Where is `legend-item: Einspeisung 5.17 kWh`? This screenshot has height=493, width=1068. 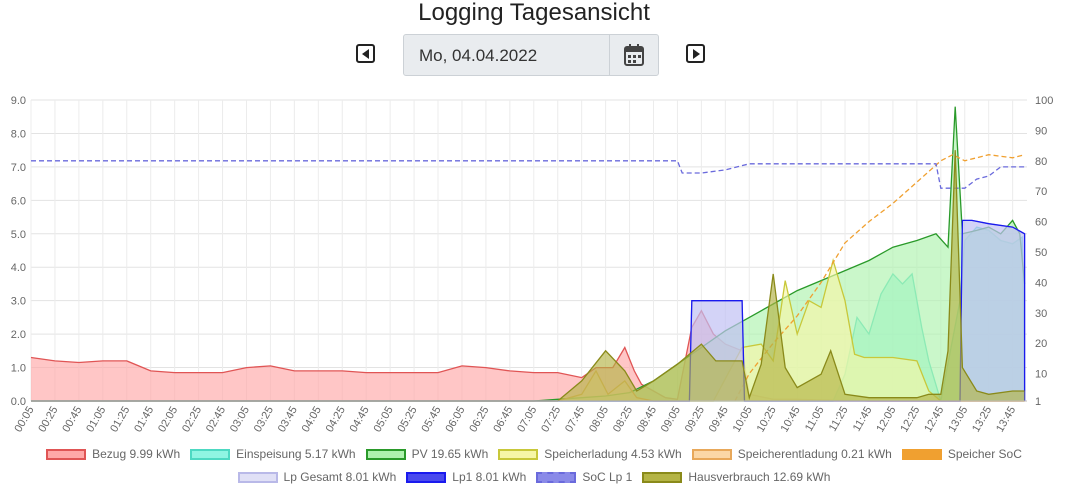
legend-item: Einspeisung 5.17 kWh is located at coordinates (273, 454).